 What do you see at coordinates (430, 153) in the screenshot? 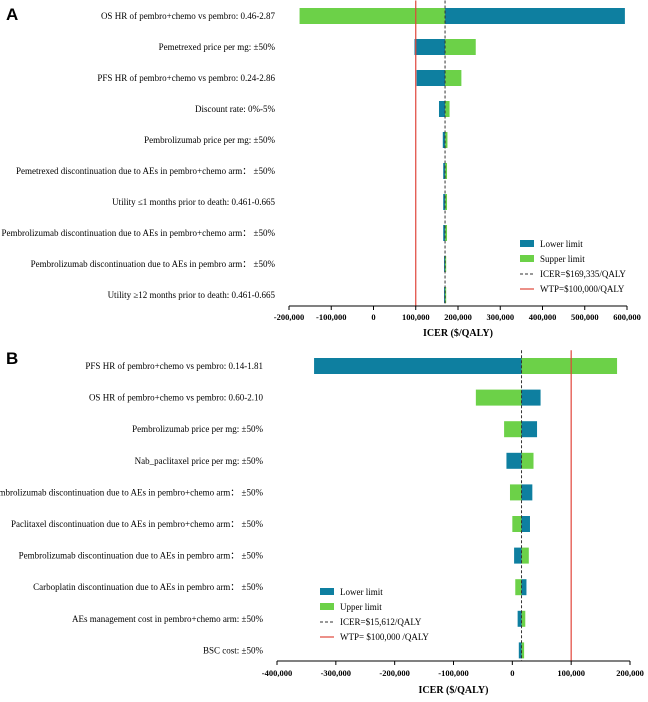
I see `panel-a-reference-lines` at bounding box center [430, 153].